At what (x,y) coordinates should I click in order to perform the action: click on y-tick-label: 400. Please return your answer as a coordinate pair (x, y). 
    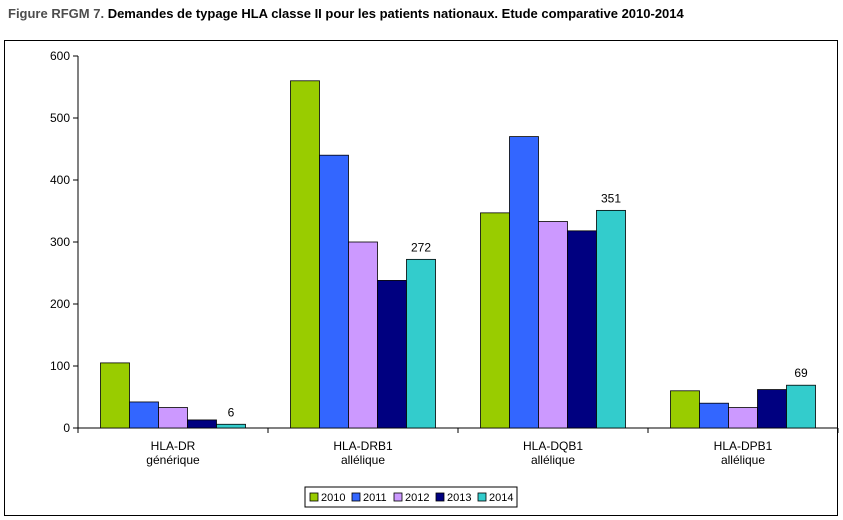
    Looking at the image, I should click on (60, 180).